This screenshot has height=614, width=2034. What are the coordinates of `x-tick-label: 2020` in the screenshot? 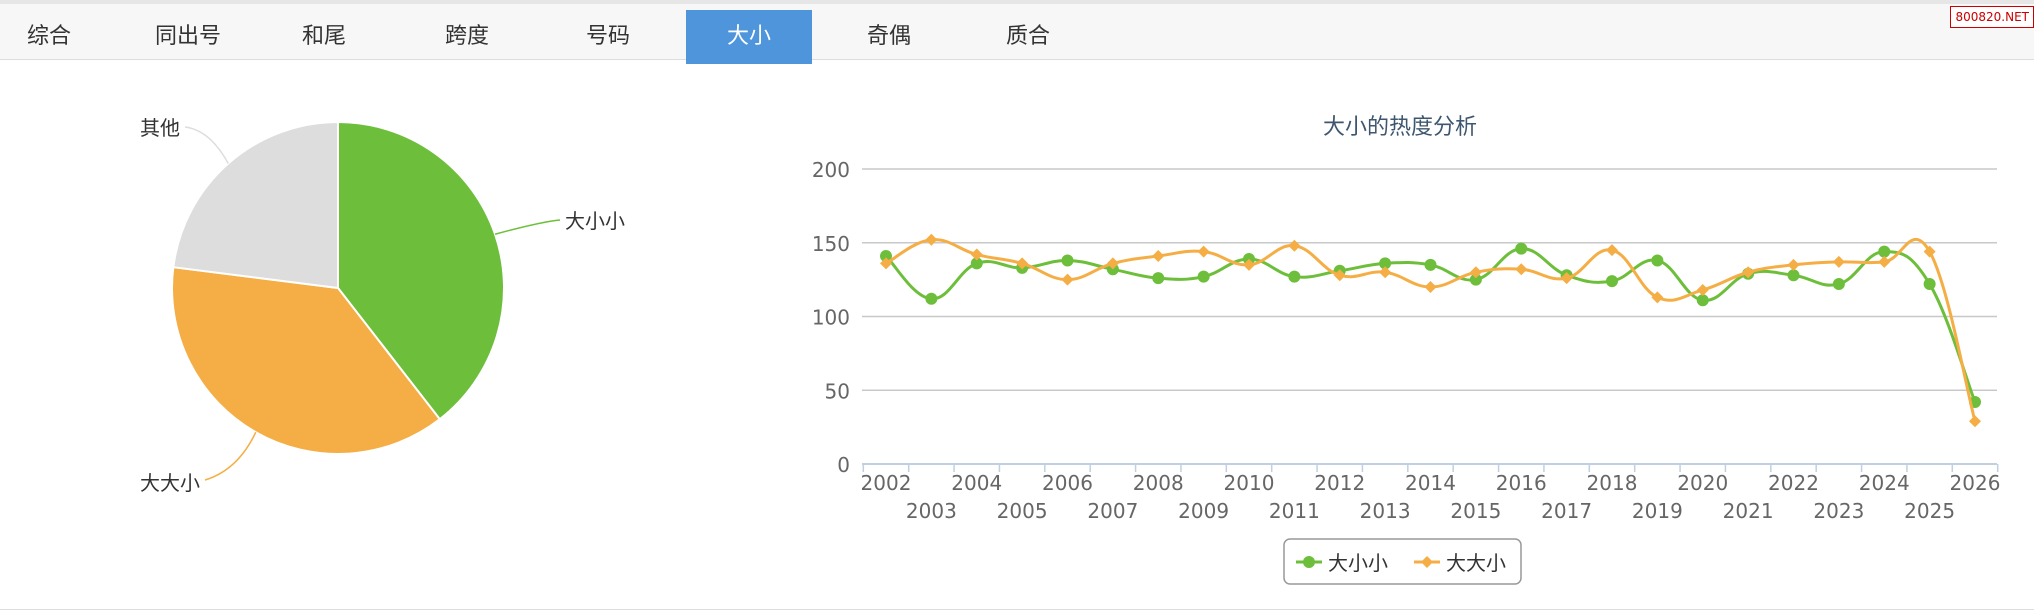 It's located at (1702, 483).